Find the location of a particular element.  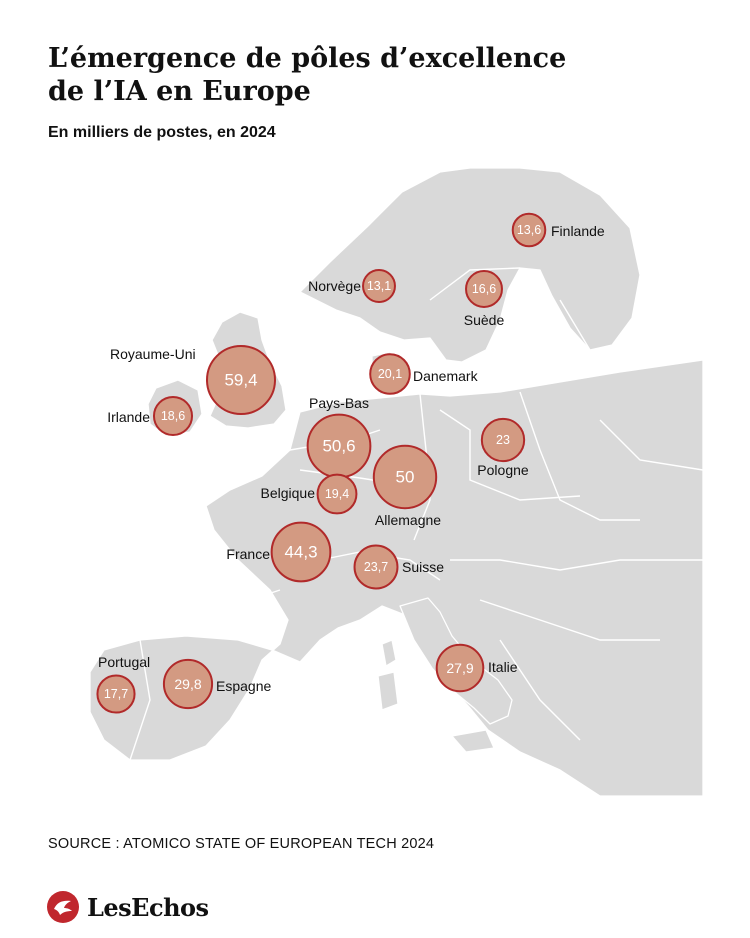

les-echos-logo: LesEchos is located at coordinates (127, 907).